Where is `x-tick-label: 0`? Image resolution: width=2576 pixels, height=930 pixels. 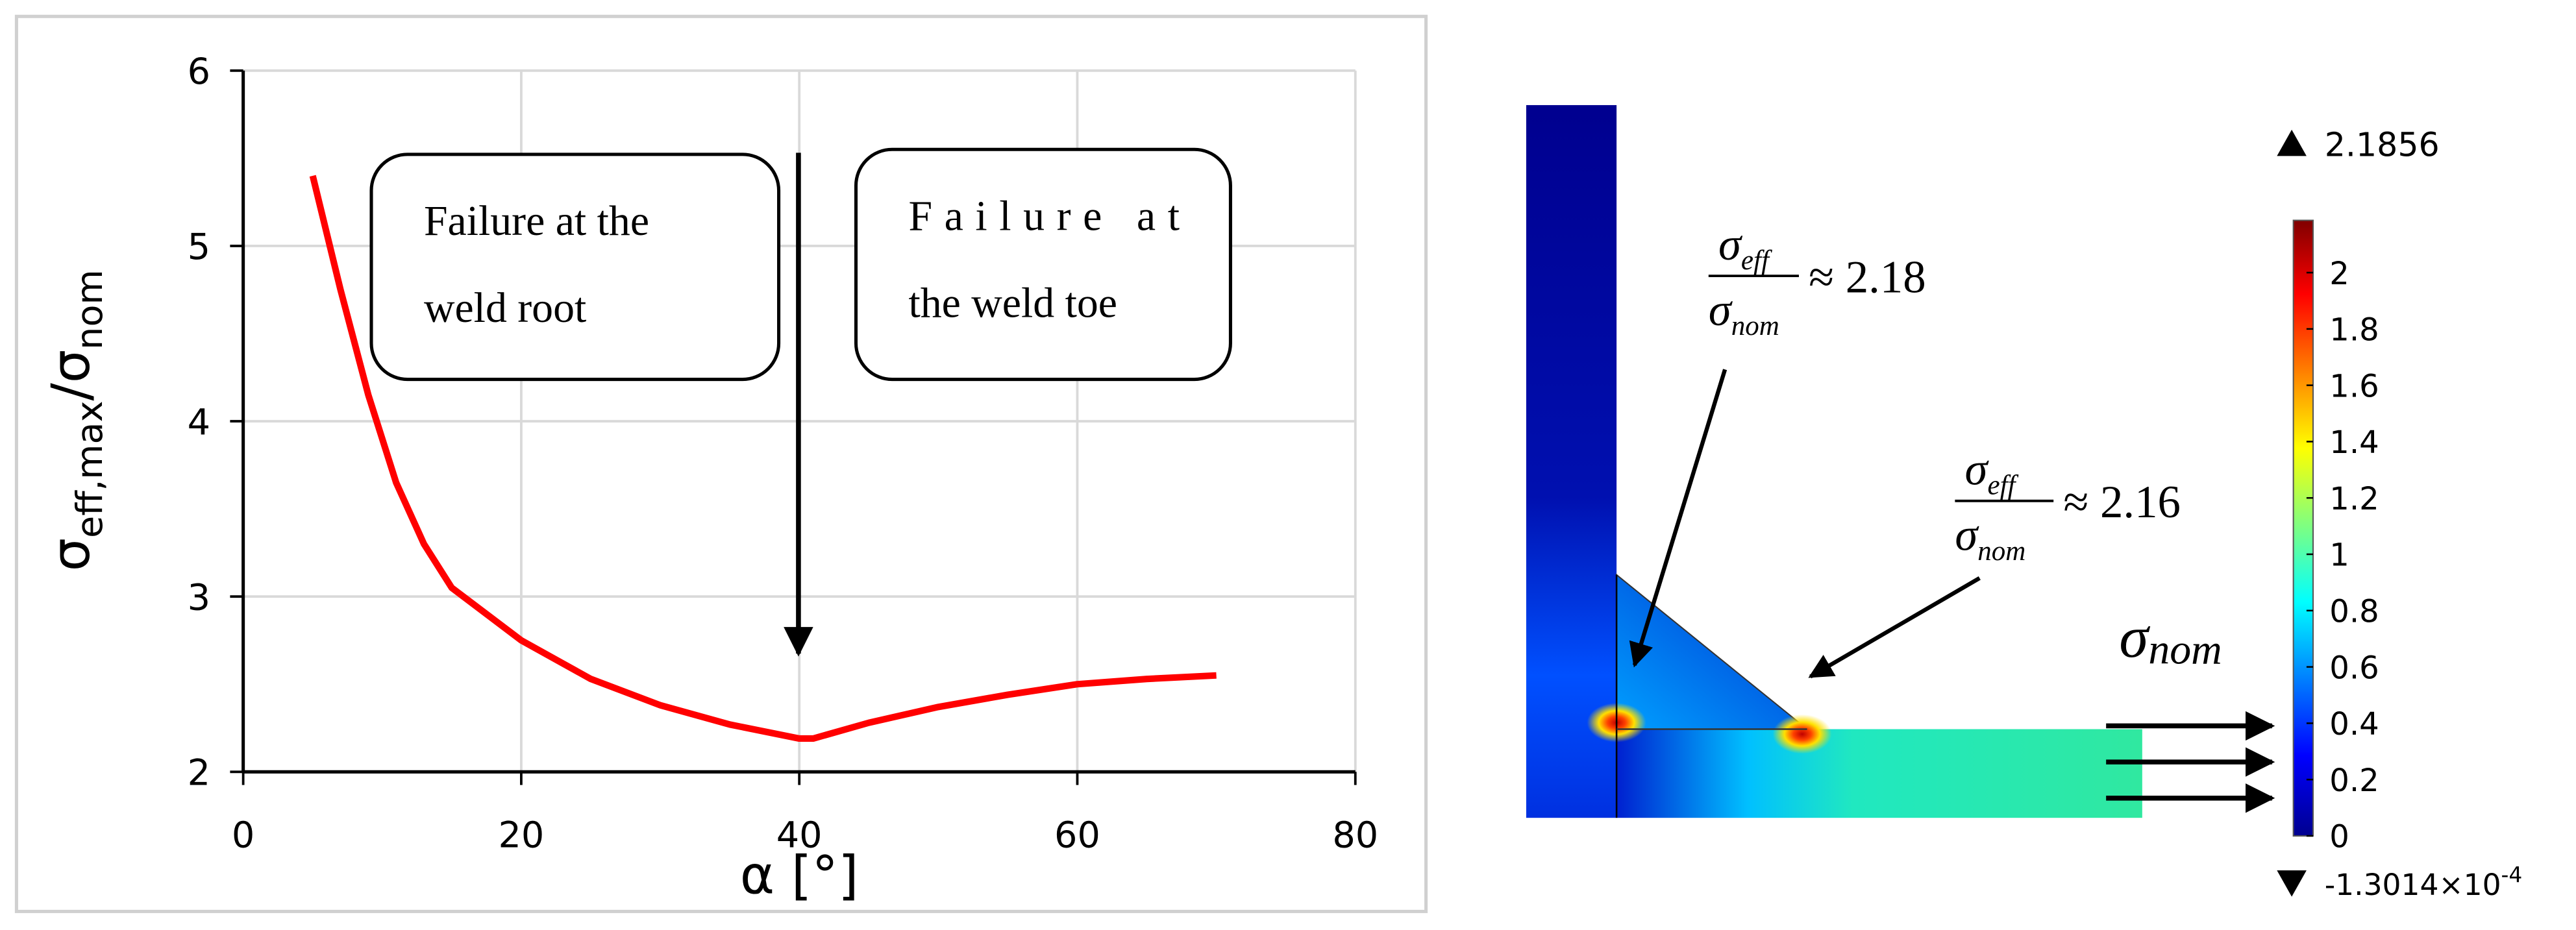 x-tick-label: 0 is located at coordinates (243, 835).